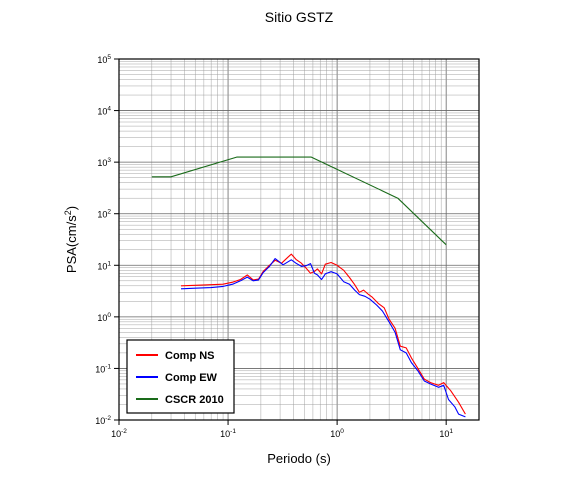 The width and height of the screenshot is (586, 480). Describe the element at coordinates (233, 431) in the screenshot. I see `x-tick-exp: -1` at that location.